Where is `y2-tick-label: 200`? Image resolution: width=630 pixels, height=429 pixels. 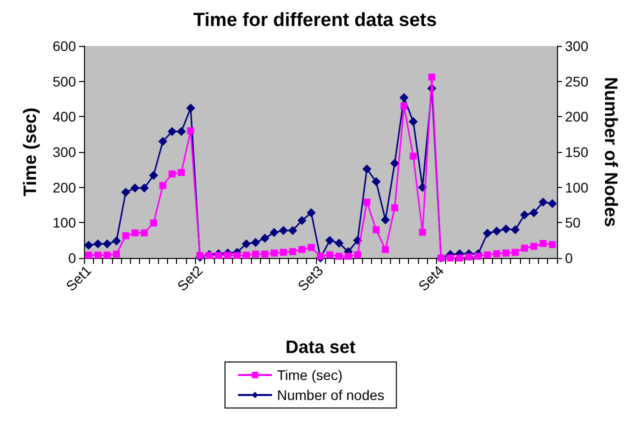
y2-tick-label: 200 is located at coordinates (577, 116).